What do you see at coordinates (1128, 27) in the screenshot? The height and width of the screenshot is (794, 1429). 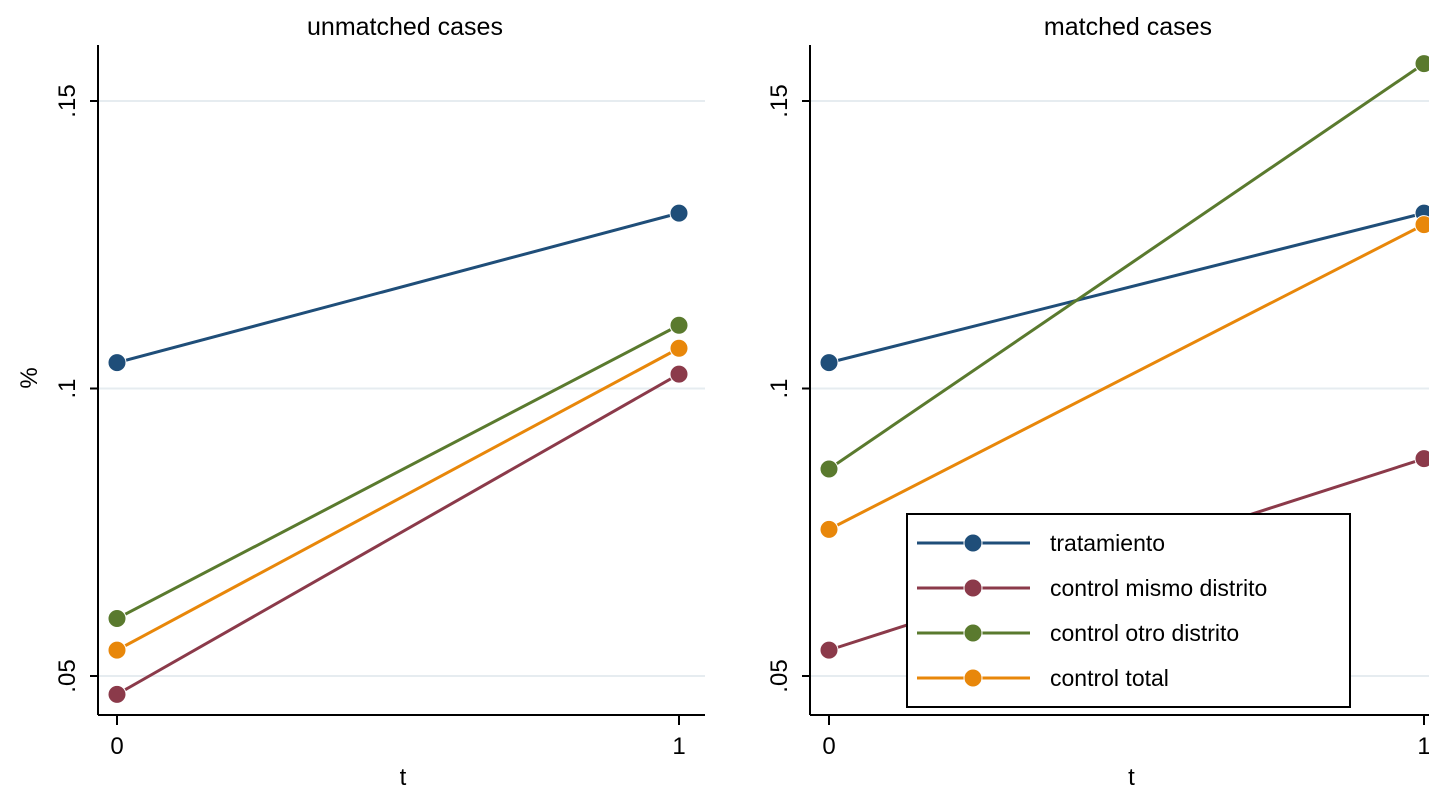 I see `panel-title: matched cases` at bounding box center [1128, 27].